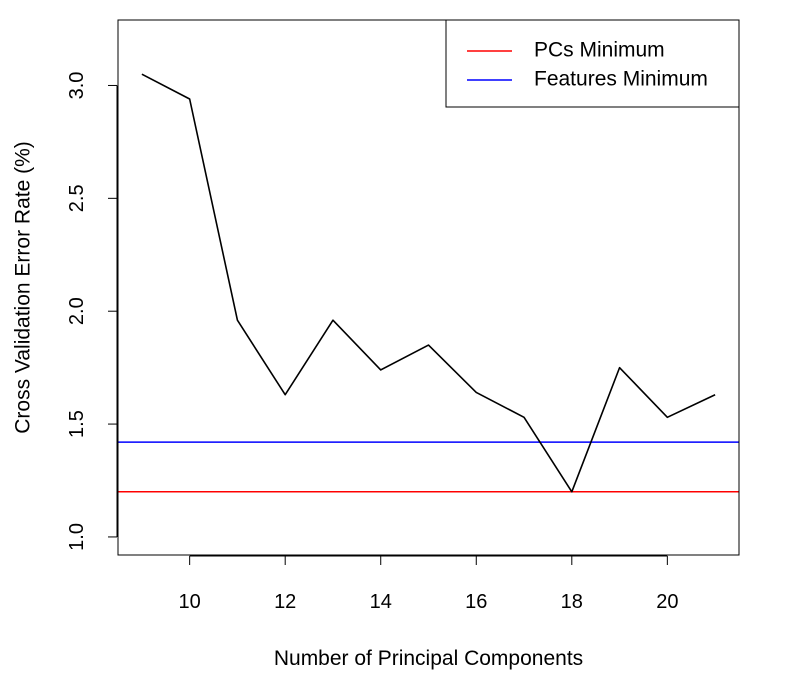  I want to click on y-tick-label: 1.5, so click(77, 424).